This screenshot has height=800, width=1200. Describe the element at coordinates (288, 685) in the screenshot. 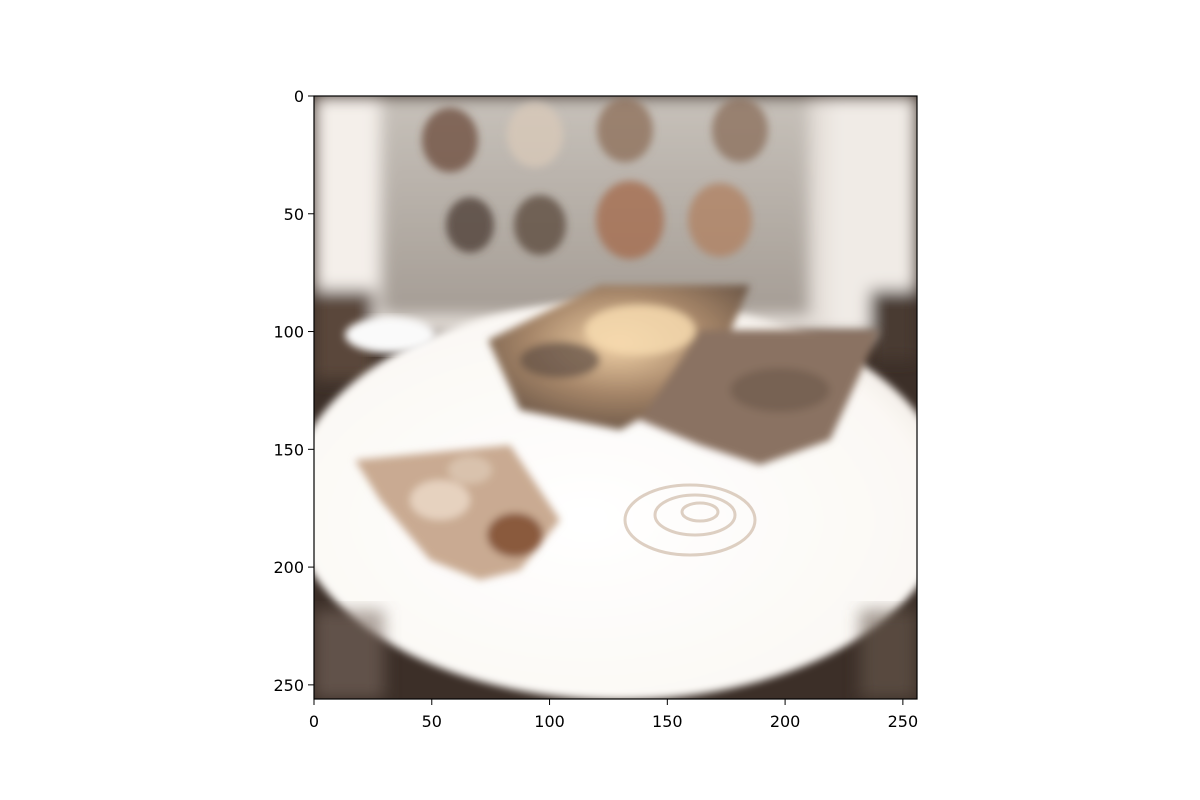

I see `y-tick-label: 250` at that location.